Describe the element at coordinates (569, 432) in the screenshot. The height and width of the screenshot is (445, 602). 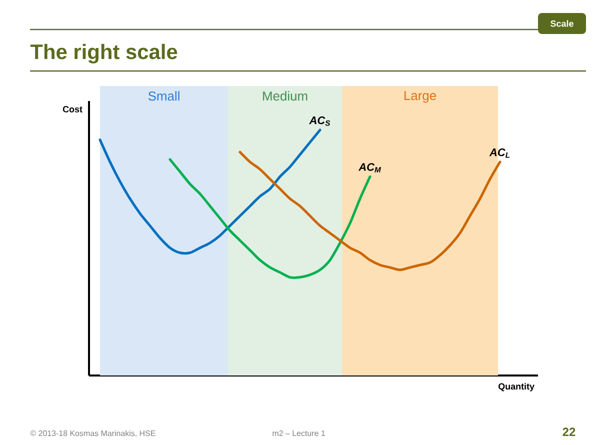
I see `text: 22` at that location.